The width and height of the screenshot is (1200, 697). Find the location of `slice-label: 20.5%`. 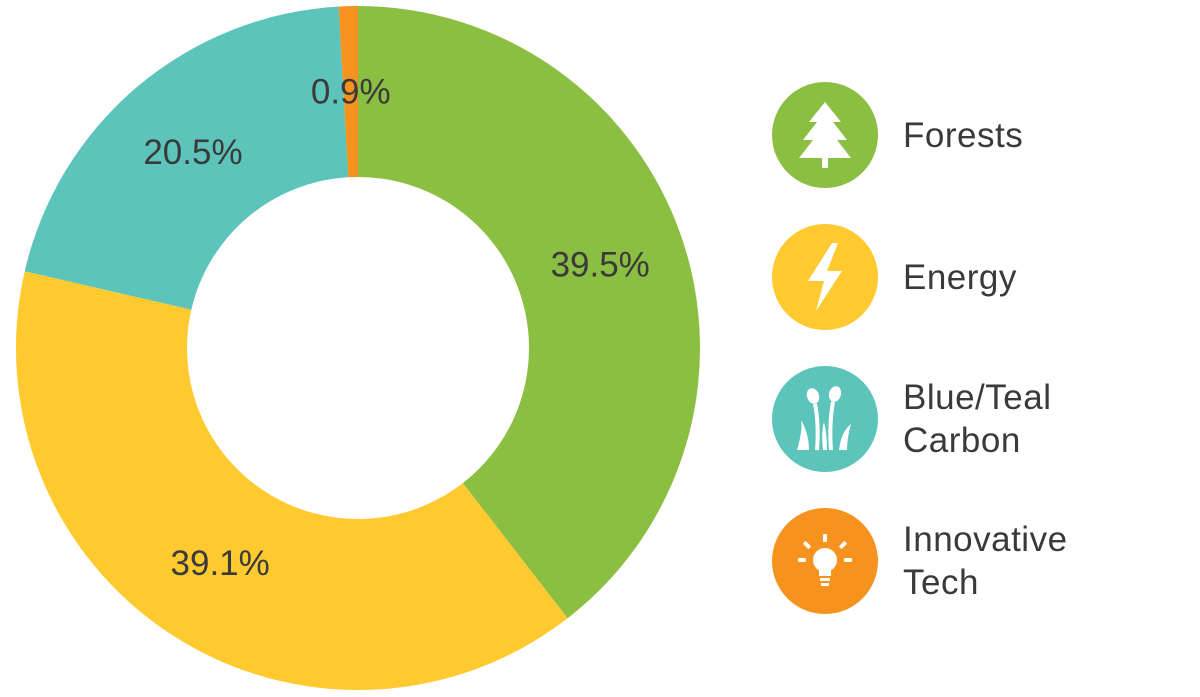

slice-label: 20.5% is located at coordinates (192, 152).